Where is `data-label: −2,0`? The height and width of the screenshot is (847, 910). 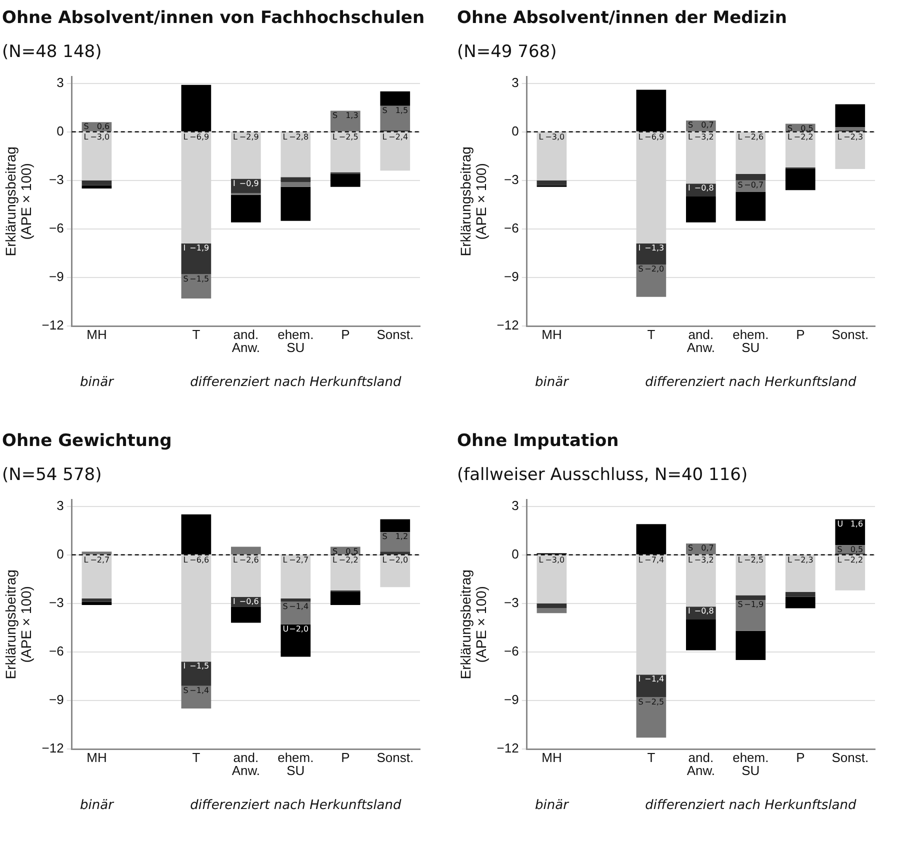 data-label: −2,0 is located at coordinates (398, 559).